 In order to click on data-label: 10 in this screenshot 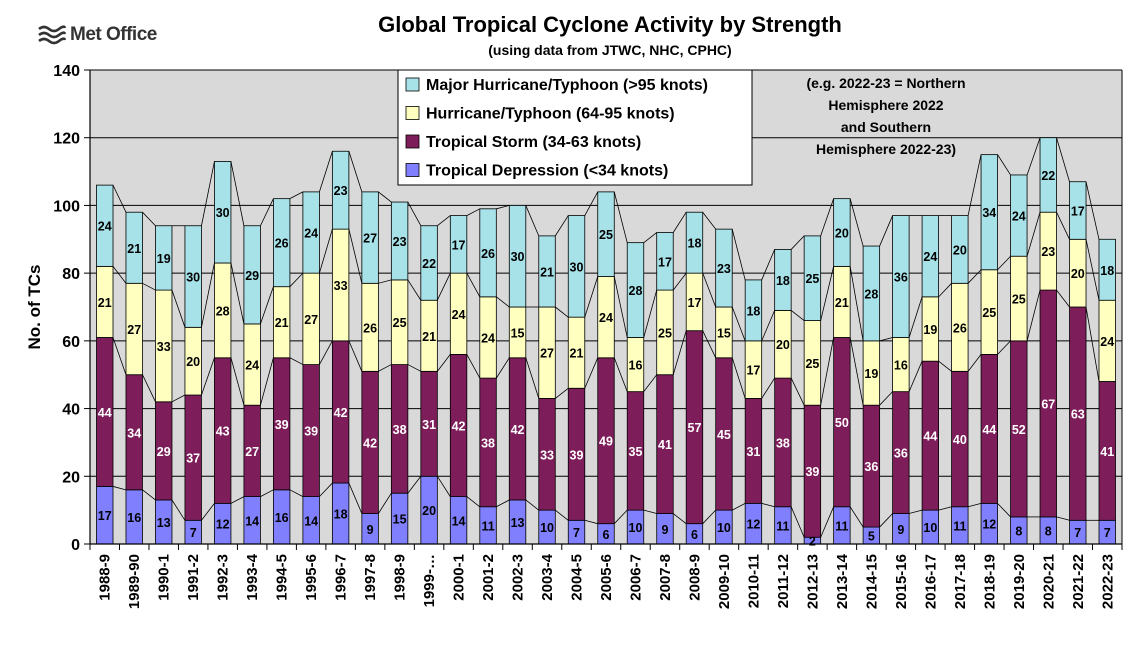, I will do `click(636, 528)`.